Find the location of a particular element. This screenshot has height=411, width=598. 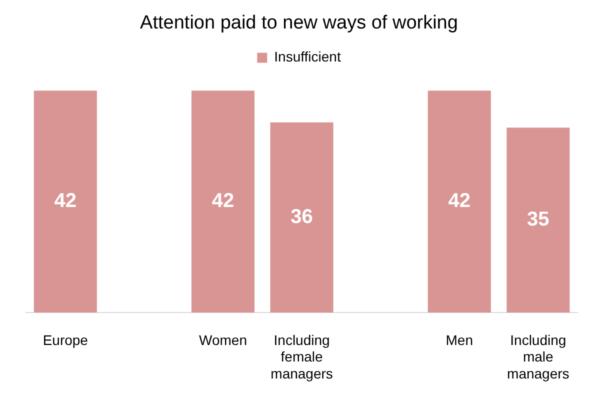

x-tick-label: Including male managers is located at coordinates (538, 357).